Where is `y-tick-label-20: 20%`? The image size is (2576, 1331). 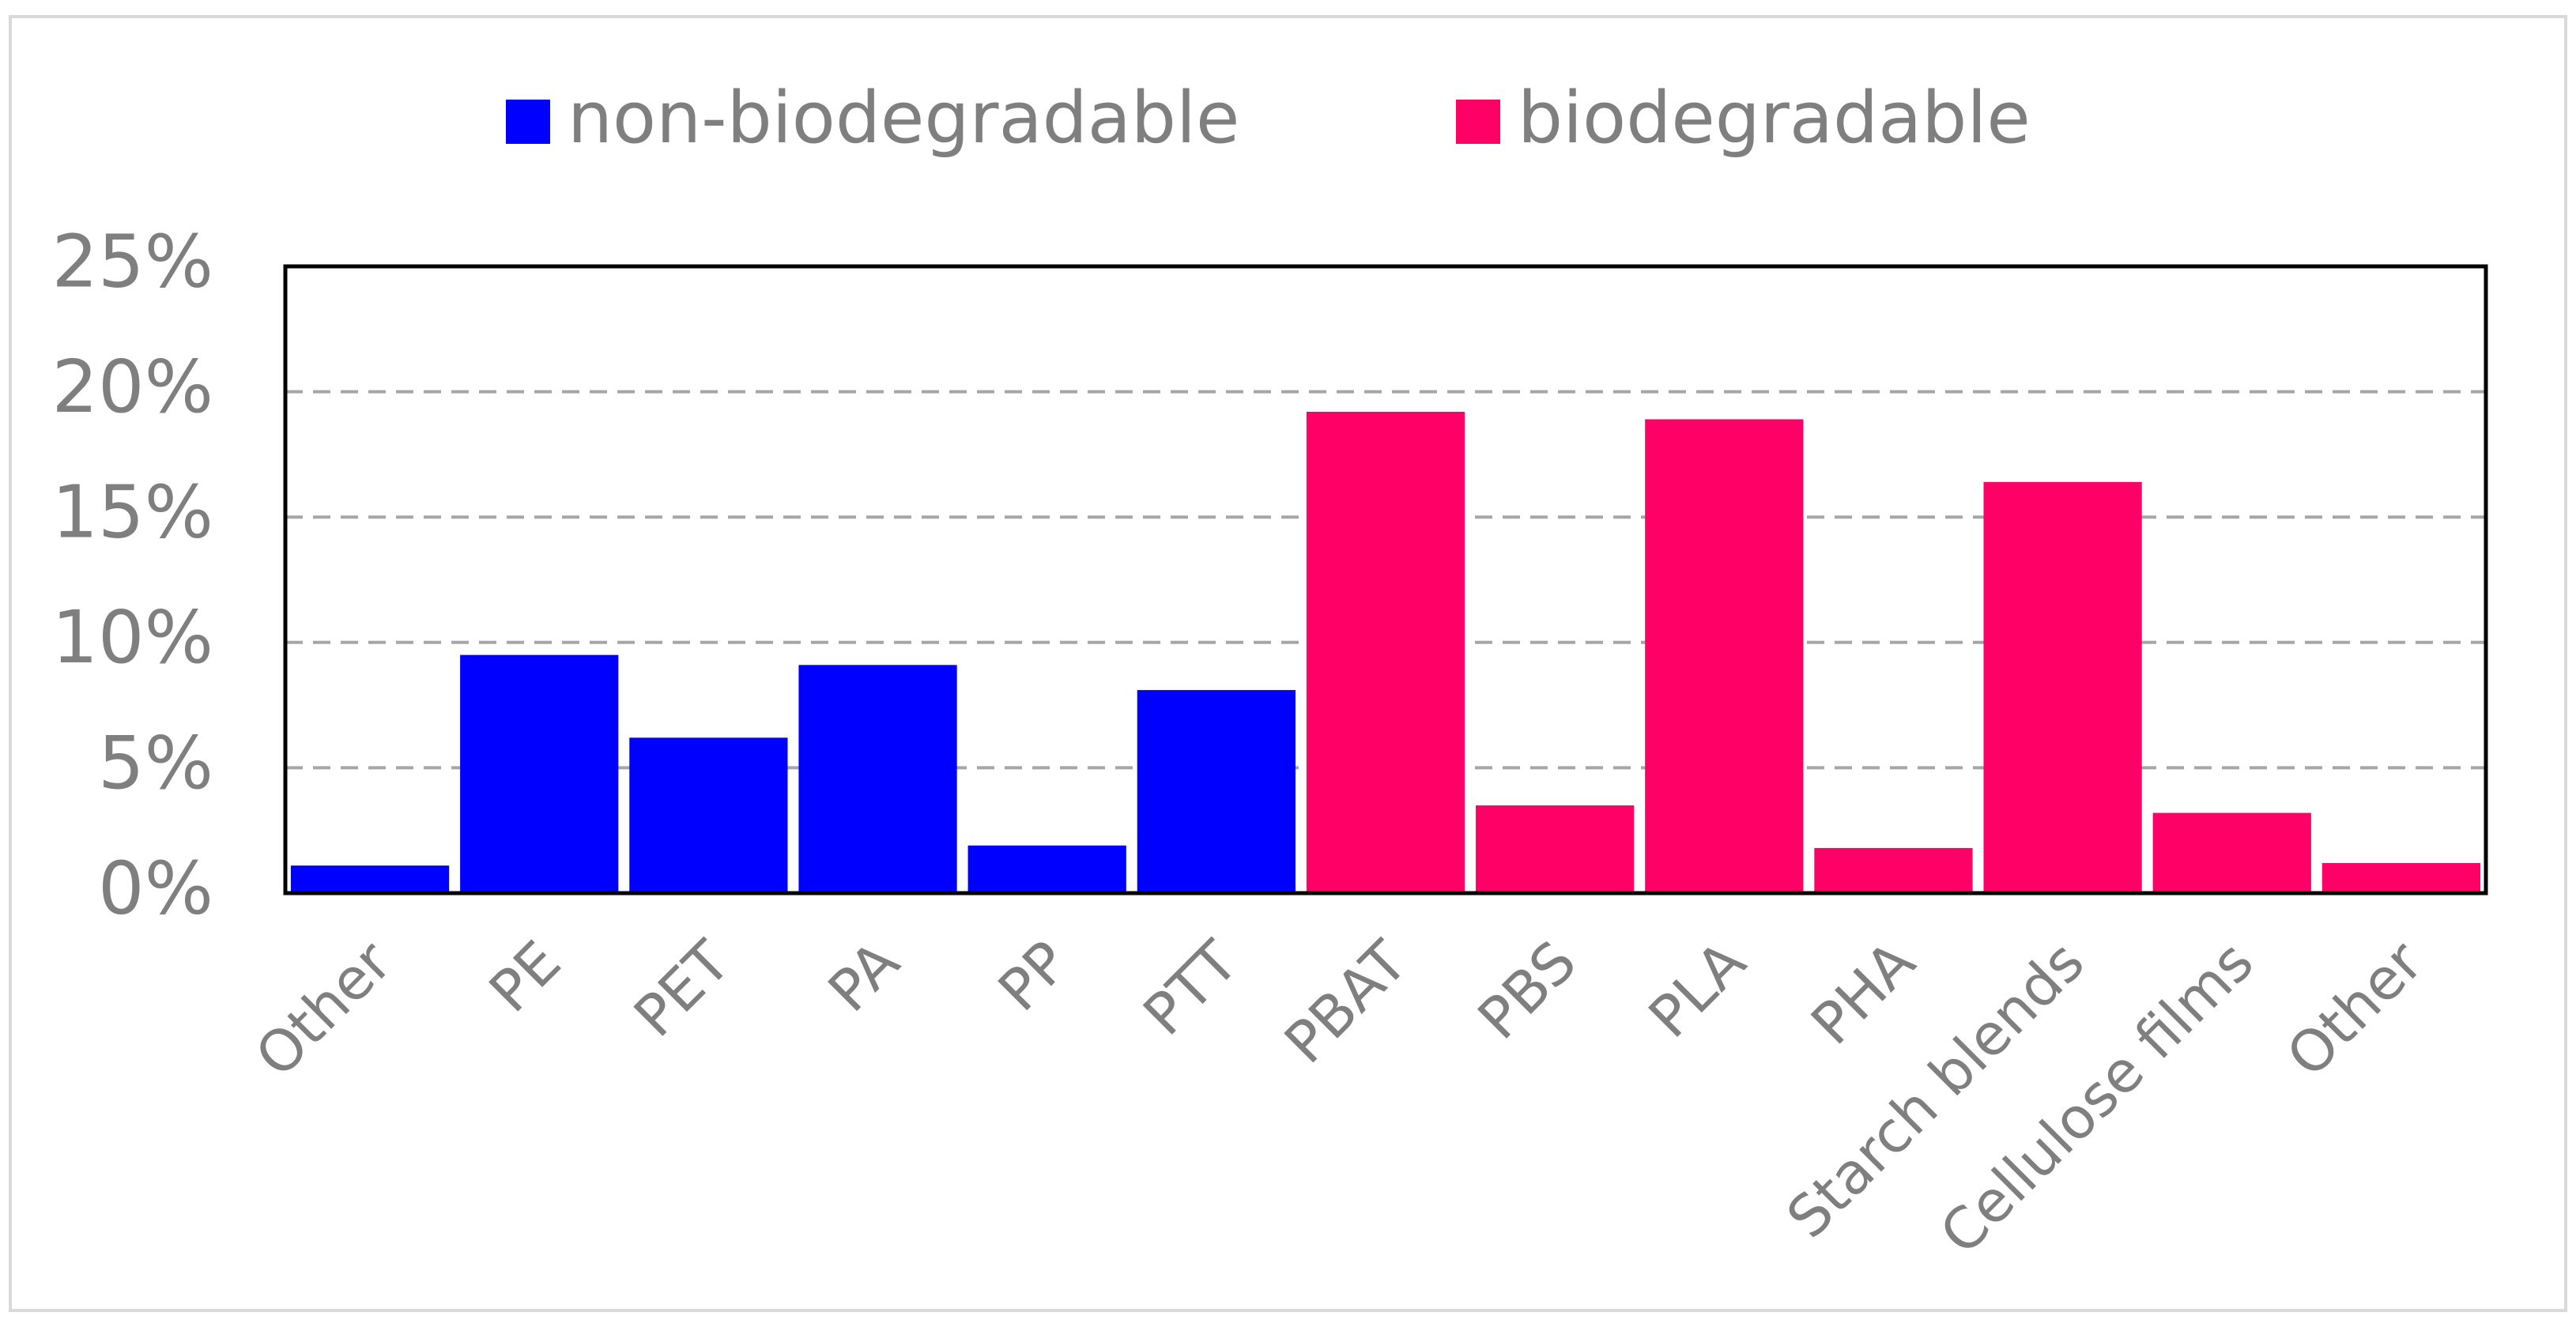
y-tick-label-20: 20% is located at coordinates (132, 387).